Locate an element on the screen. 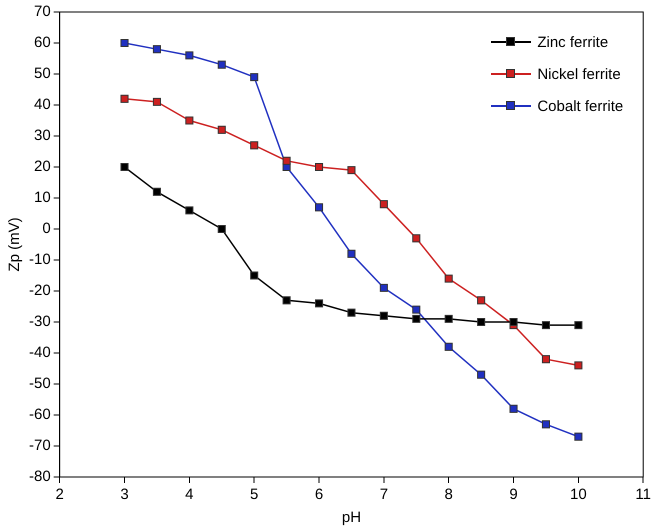  y-tick-label: -40 is located at coordinates (39, 353).